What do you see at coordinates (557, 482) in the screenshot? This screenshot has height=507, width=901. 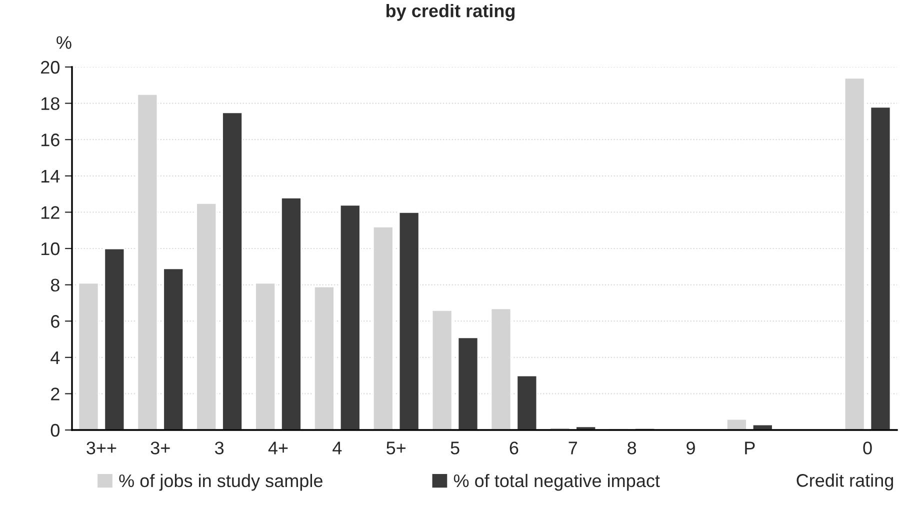 I see `legend-label: % of total negative impact` at bounding box center [557, 482].